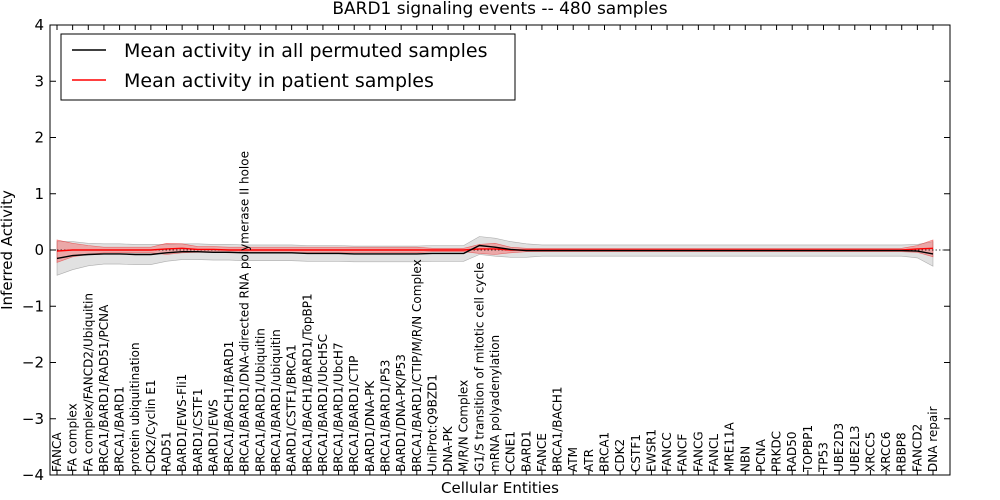 The image size is (1000, 500). What do you see at coordinates (279, 81) in the screenshot?
I see `legend-entry: Mean activity in patient samples` at bounding box center [279, 81].